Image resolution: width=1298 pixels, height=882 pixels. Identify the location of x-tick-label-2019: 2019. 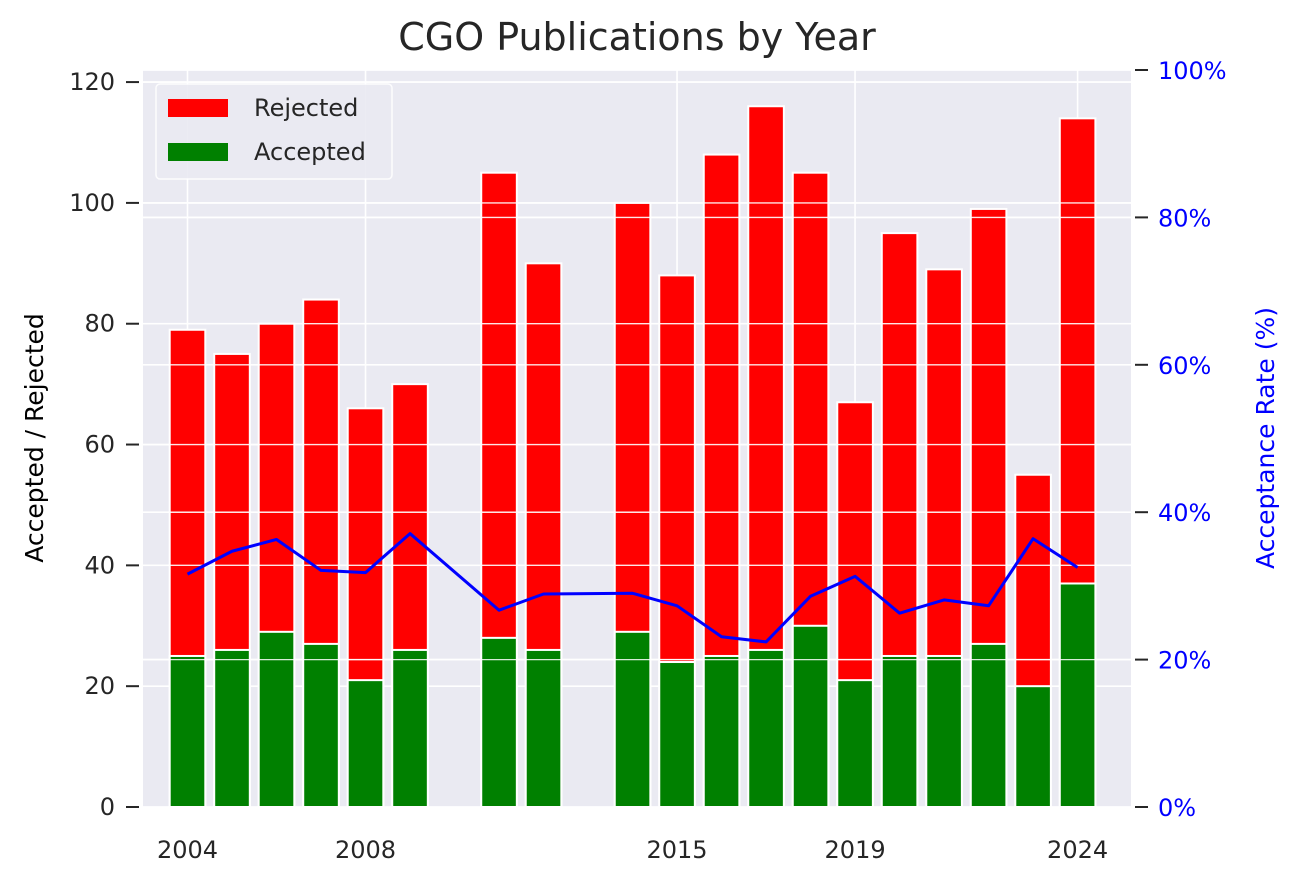
(855, 850).